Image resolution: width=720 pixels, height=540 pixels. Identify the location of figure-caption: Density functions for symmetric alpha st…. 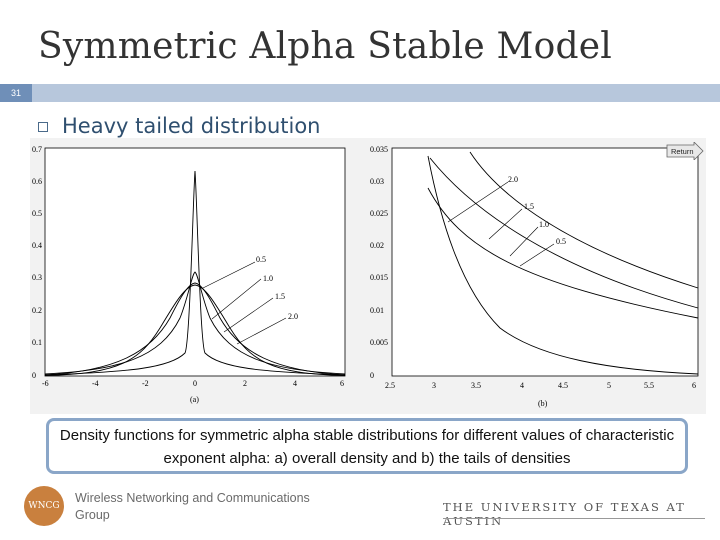
(367, 446).